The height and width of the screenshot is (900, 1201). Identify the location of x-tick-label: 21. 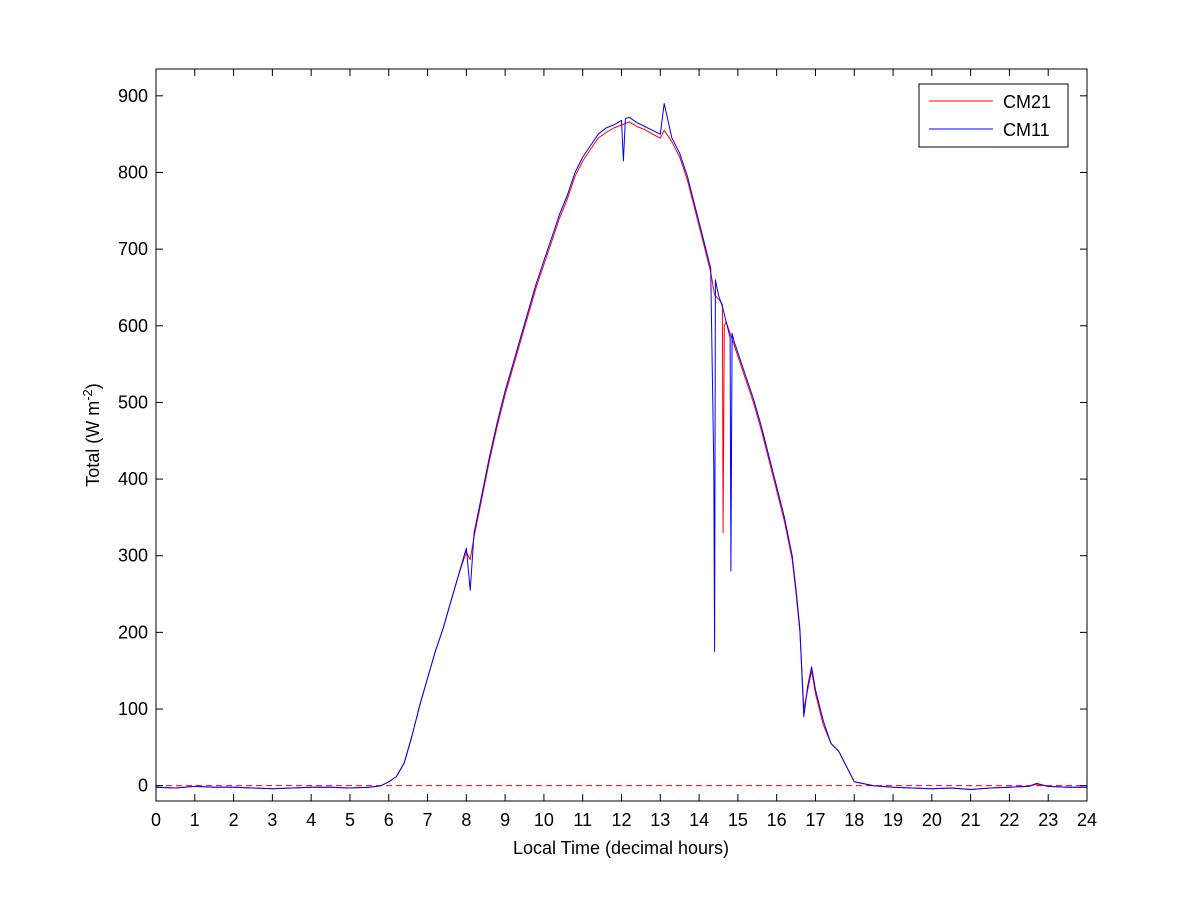
(971, 820).